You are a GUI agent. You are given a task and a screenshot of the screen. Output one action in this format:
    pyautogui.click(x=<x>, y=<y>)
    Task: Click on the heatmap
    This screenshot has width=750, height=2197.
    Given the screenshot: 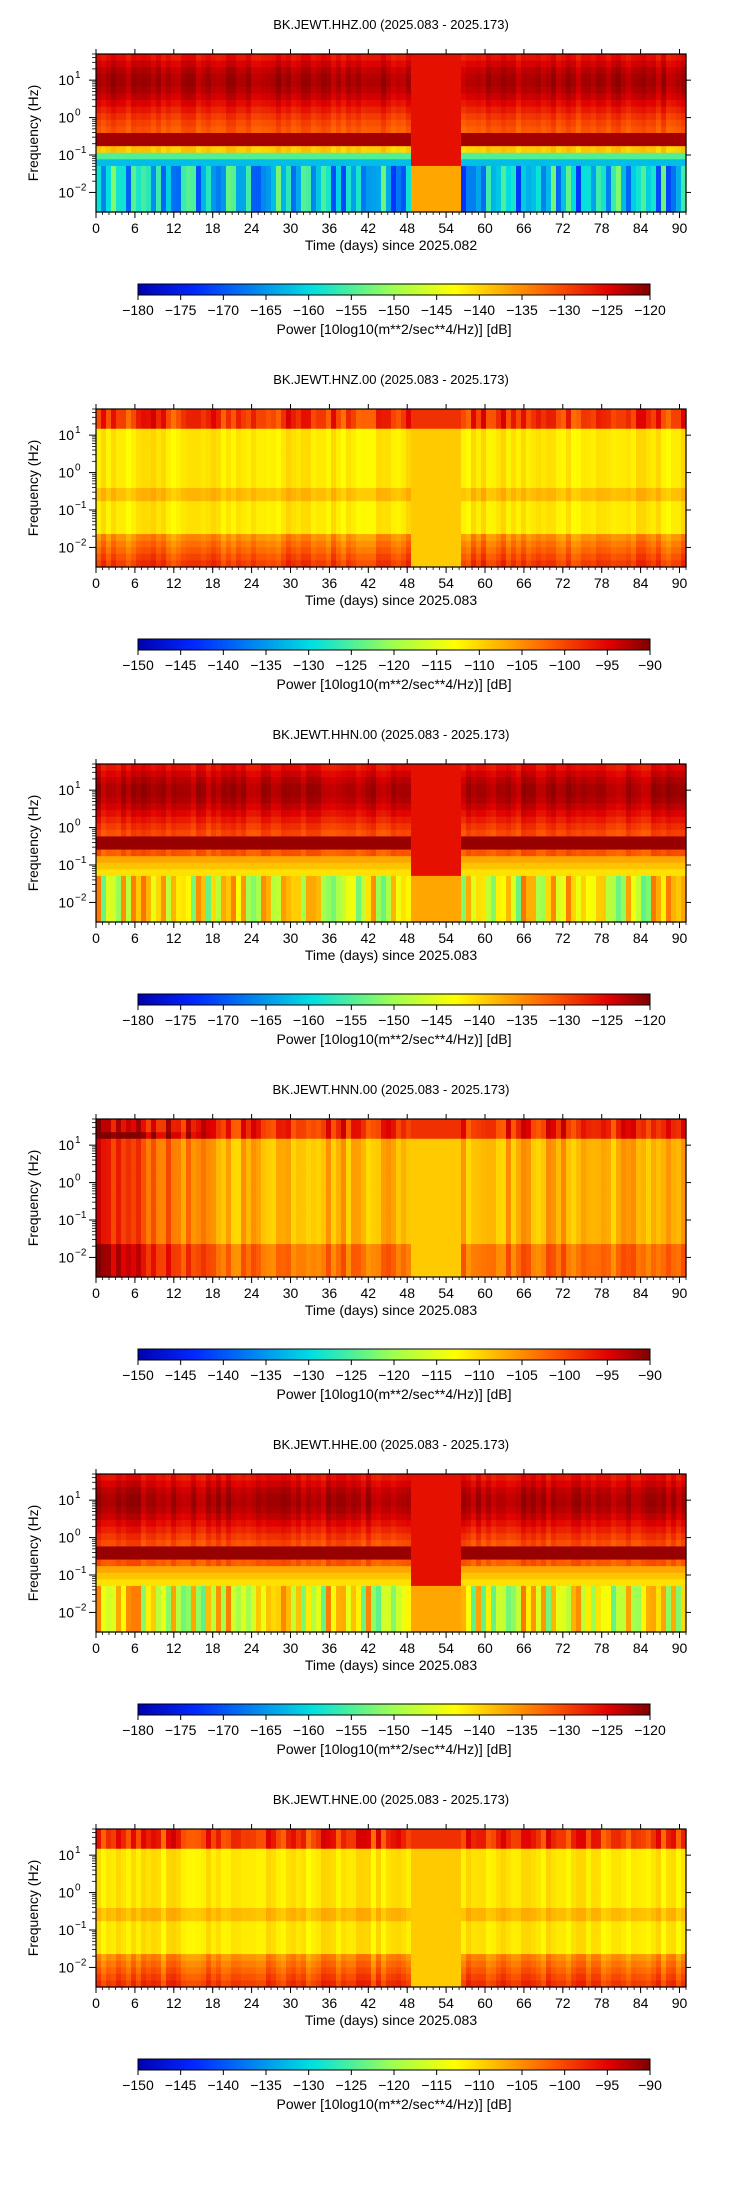 What is the action you would take?
    pyautogui.click(x=391, y=133)
    